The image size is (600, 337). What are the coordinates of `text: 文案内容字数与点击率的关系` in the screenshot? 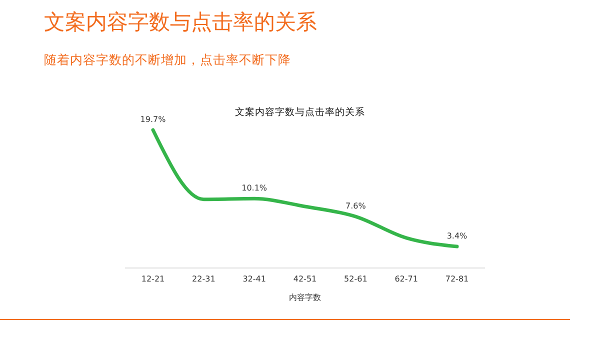 It's located at (300, 112).